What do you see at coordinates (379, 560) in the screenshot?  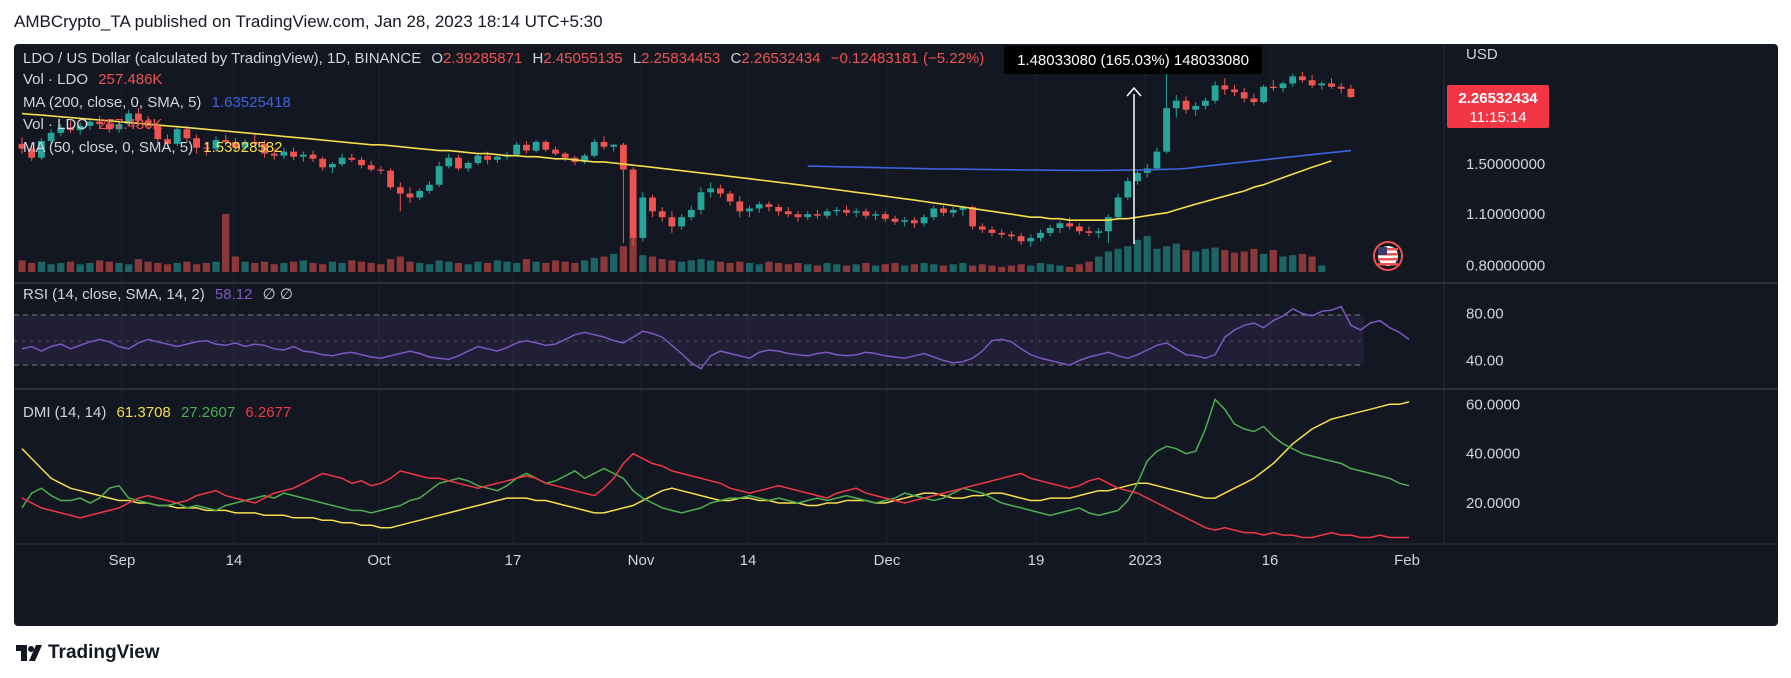 I see `time-axis-label: Oct` at bounding box center [379, 560].